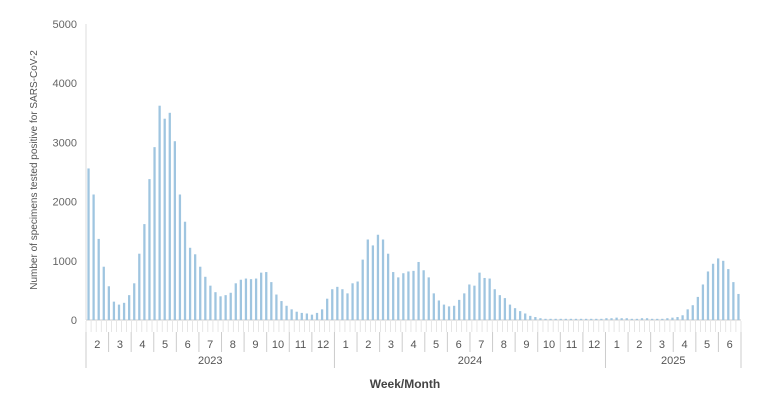 The width and height of the screenshot is (759, 402). I want to click on y-tick-label: 0, so click(74, 321).